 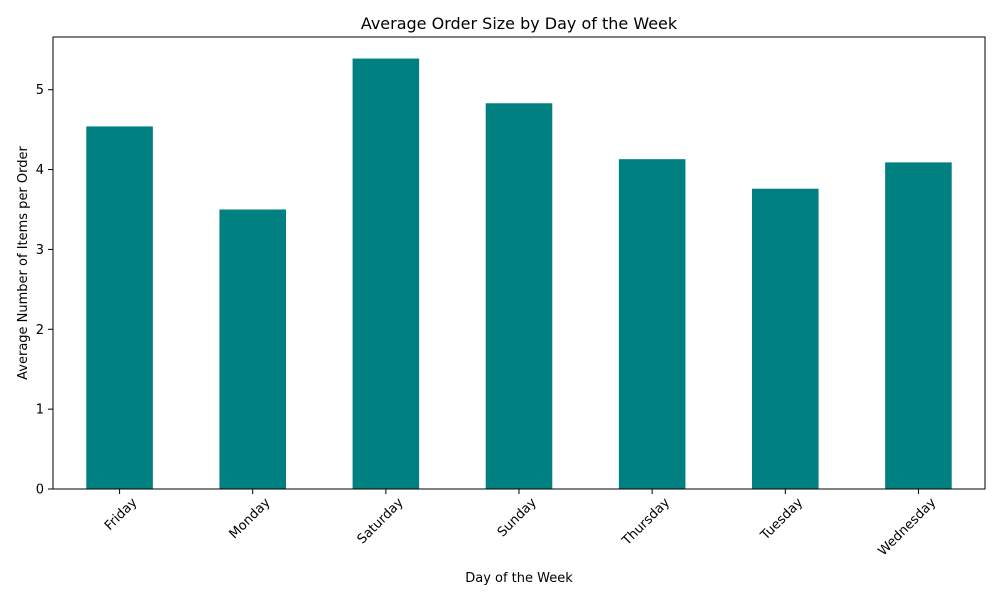 I want to click on bar-monday, so click(x=252, y=349).